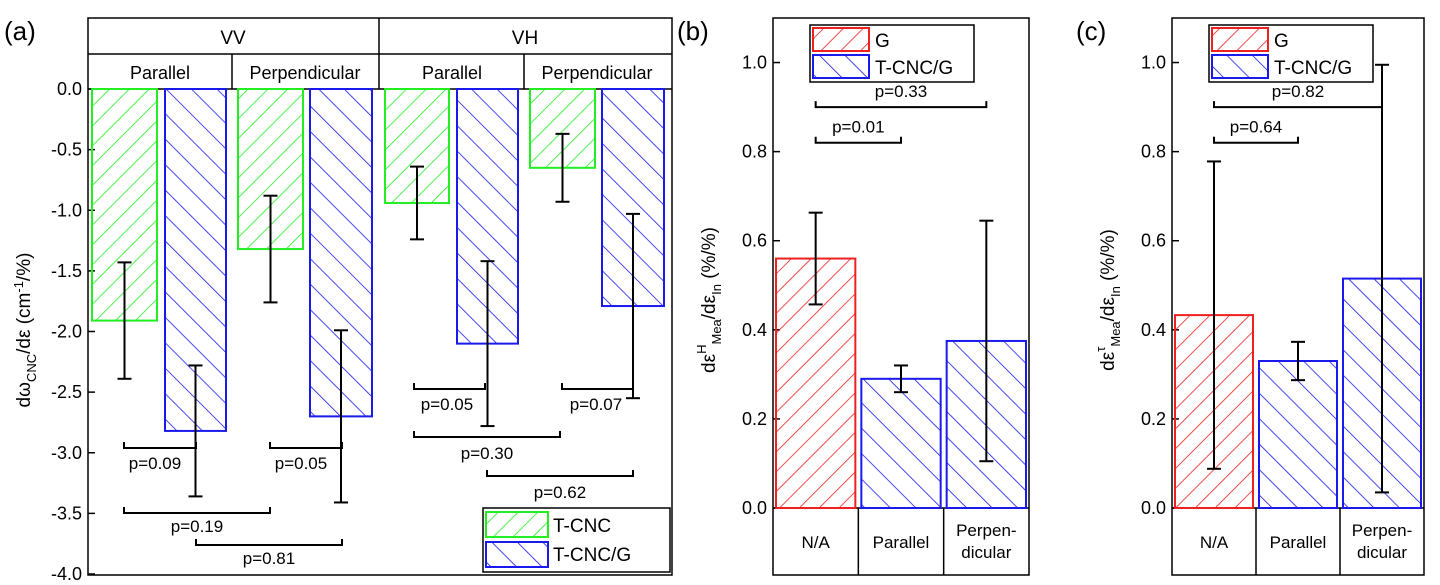  Describe the element at coordinates (560, 492) in the screenshot. I see `p-value-label: p=0.62` at that location.